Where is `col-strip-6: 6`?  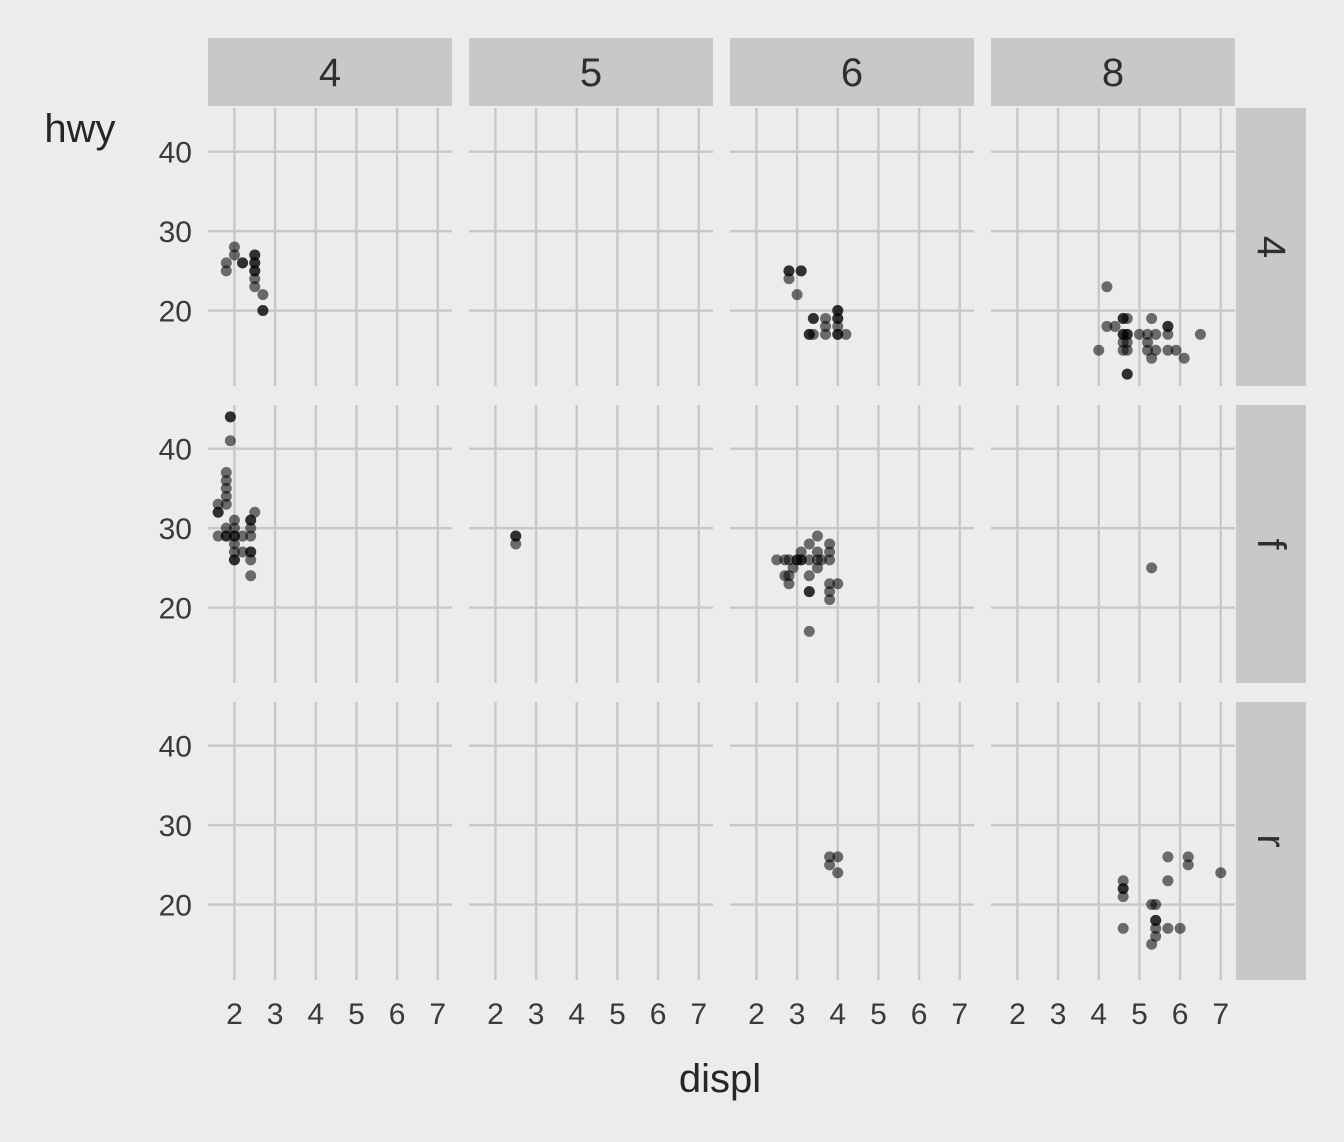
col-strip-6: 6 is located at coordinates (852, 72).